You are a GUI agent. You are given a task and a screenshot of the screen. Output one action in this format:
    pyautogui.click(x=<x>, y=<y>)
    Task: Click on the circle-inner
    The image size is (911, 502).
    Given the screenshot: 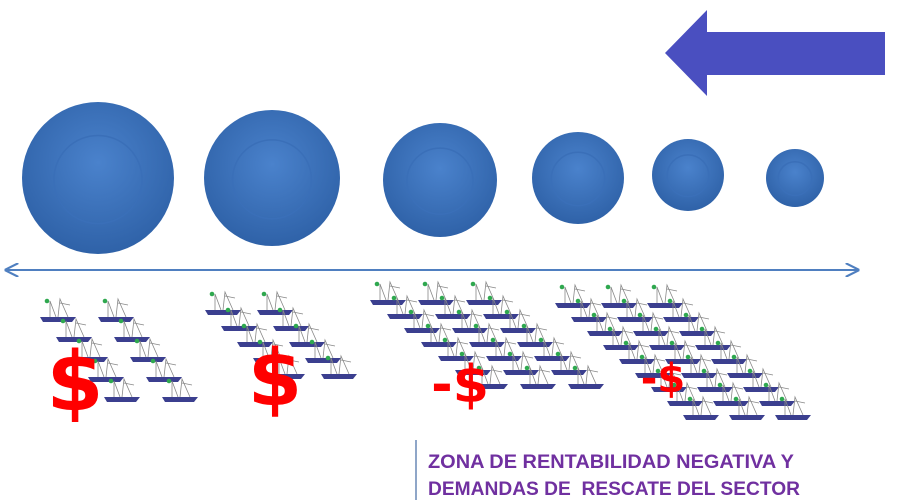 What is the action you would take?
    pyautogui.click(x=795, y=179)
    